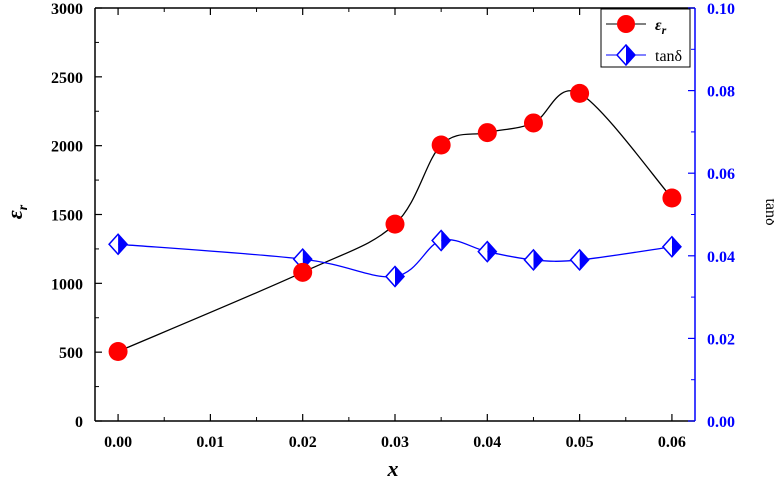  What do you see at coordinates (721, 9) in the screenshot?
I see `y2-tick-label: 0.10` at bounding box center [721, 9].